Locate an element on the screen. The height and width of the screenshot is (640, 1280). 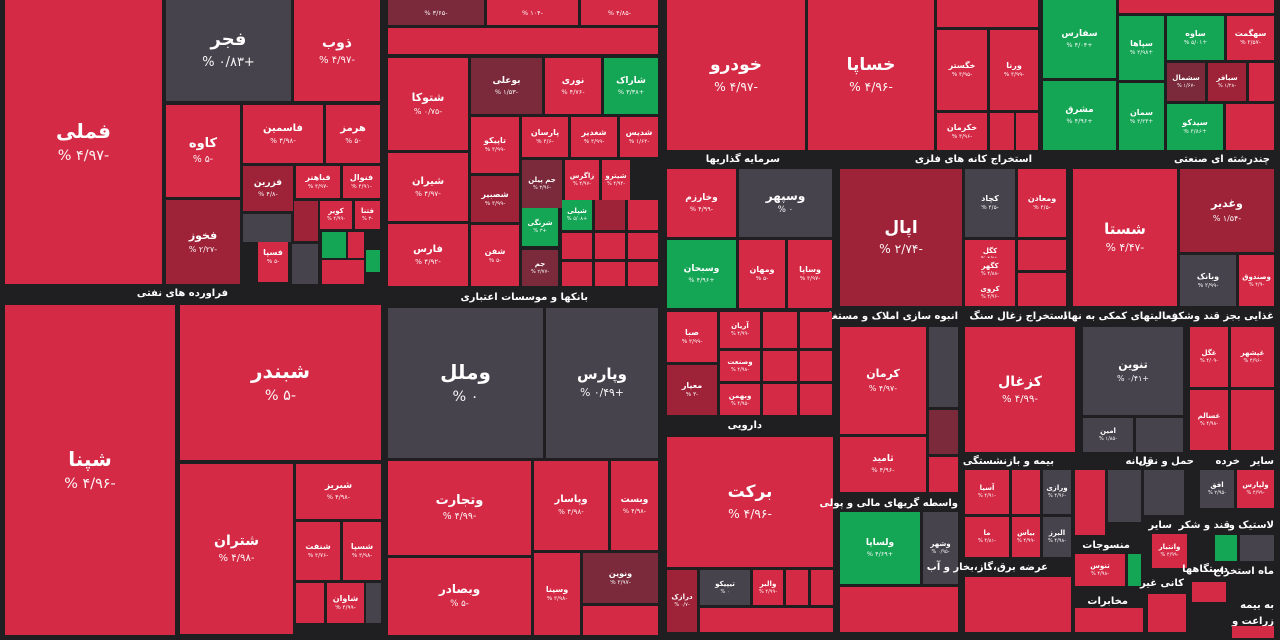
tile-small-n1 is located at coordinates (1026, 492).